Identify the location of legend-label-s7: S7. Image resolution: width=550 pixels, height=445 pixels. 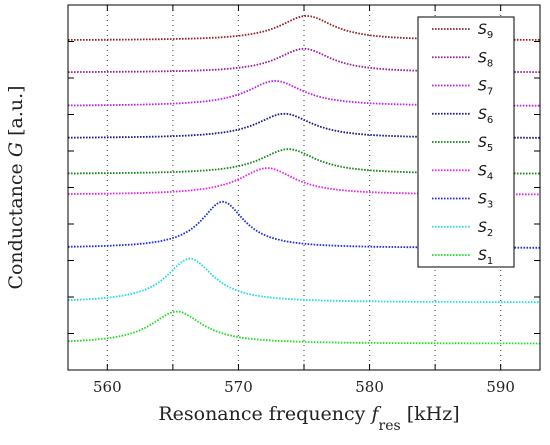
(485, 88).